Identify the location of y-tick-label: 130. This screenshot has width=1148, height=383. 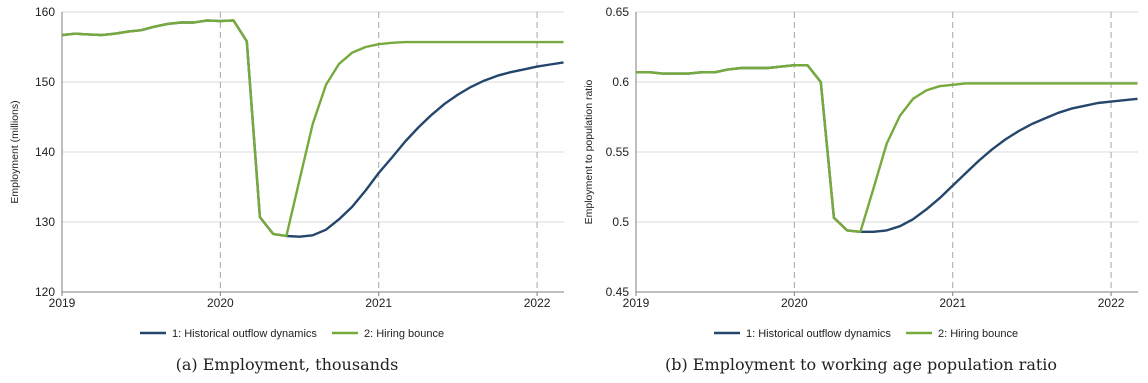
(45, 222).